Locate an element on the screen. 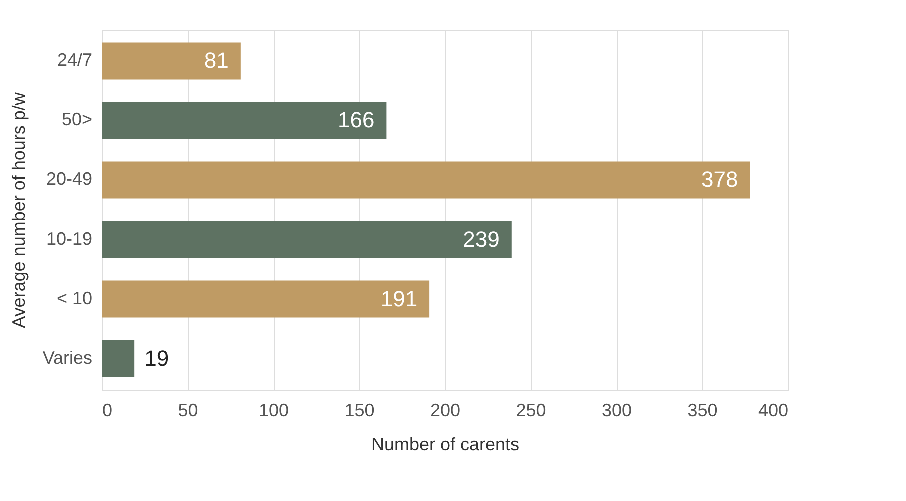  x-tick-label: 350 is located at coordinates (703, 410).